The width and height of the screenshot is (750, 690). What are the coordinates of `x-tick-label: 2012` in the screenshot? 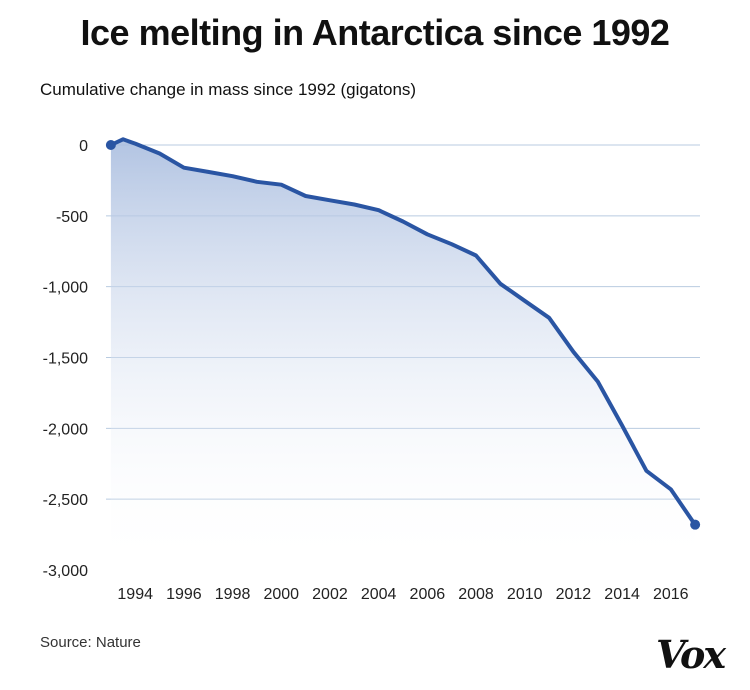 It's located at (574, 594).